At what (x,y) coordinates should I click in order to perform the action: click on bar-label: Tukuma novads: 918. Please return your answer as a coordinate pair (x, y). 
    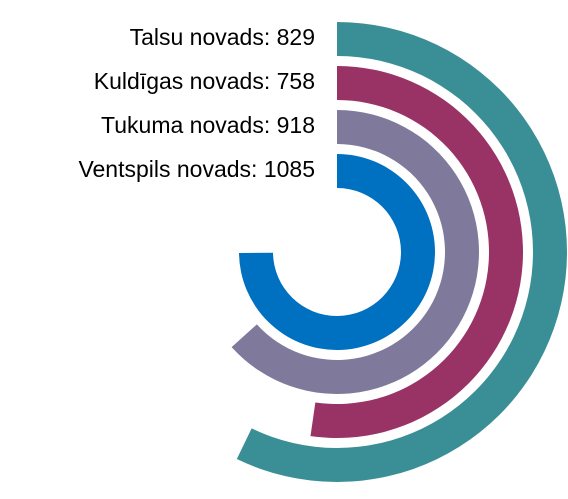
    Looking at the image, I should click on (208, 125).